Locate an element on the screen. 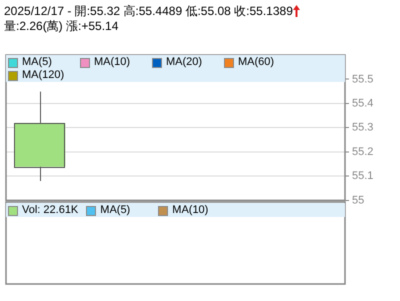 Image resolution: width=400 pixels, height=301 pixels. legend-label: MA(20) is located at coordinates (184, 62).